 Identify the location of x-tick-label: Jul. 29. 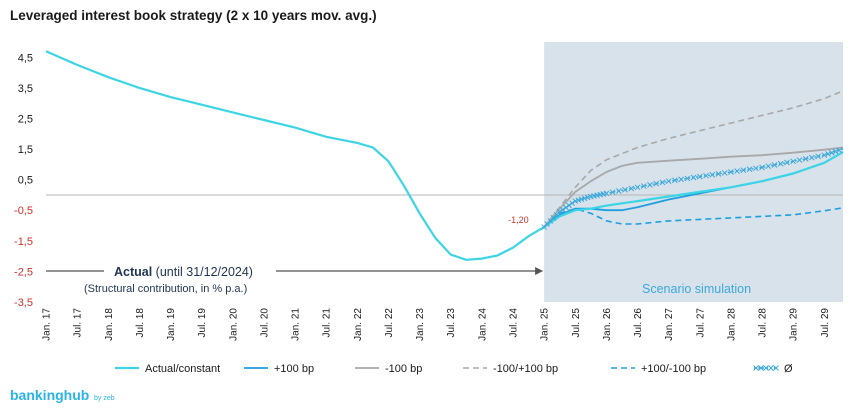
(825, 323).